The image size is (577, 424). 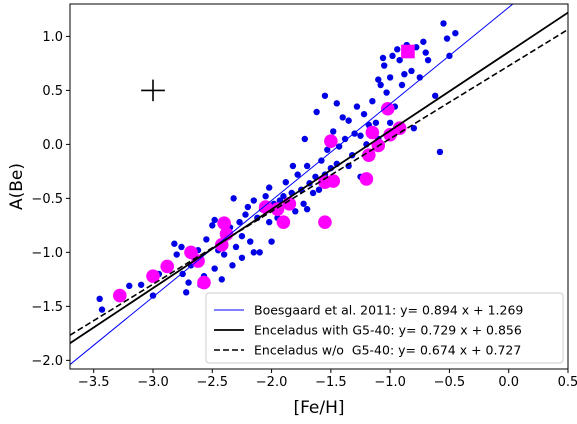 I want to click on y-tick-label: −2.0, so click(x=47, y=361).